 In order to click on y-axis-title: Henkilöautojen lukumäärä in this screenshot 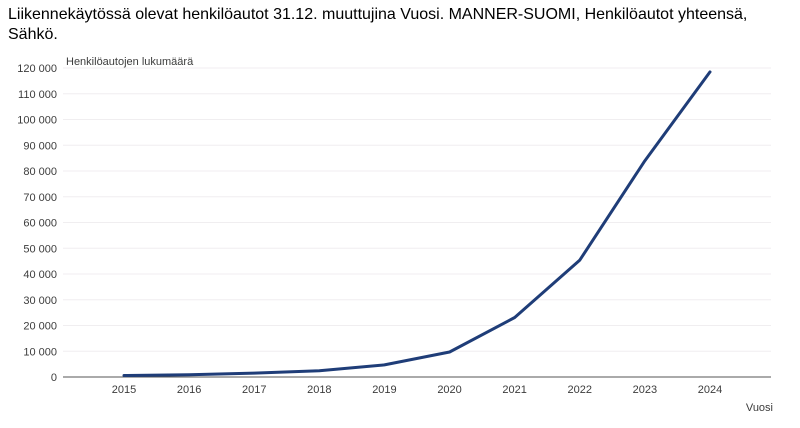, I will do `click(130, 62)`.